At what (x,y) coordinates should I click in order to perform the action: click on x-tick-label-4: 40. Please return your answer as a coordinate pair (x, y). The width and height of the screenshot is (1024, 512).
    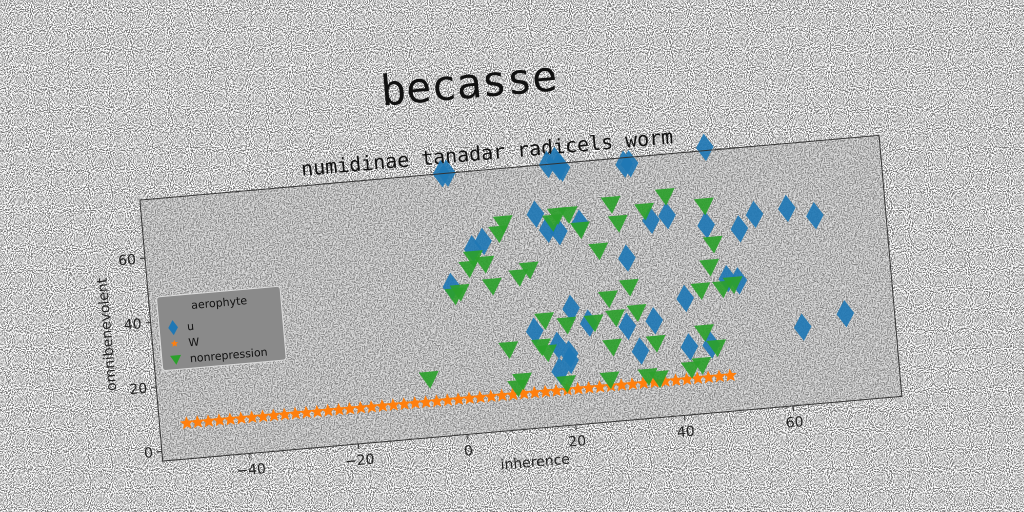
    Looking at the image, I should click on (685, 432).